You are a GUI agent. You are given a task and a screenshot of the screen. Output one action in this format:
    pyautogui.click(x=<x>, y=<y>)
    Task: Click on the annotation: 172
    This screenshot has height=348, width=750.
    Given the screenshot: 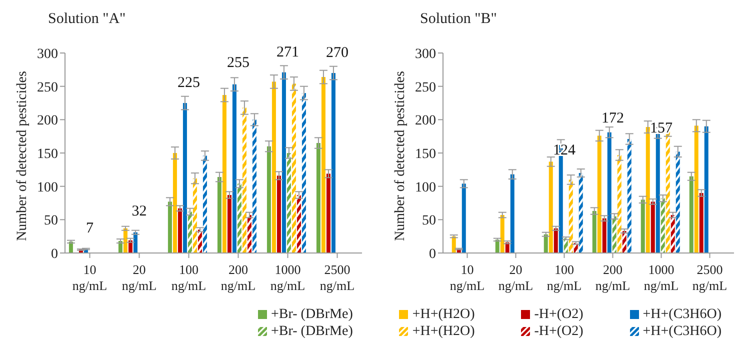 What is the action you would take?
    pyautogui.click(x=613, y=118)
    